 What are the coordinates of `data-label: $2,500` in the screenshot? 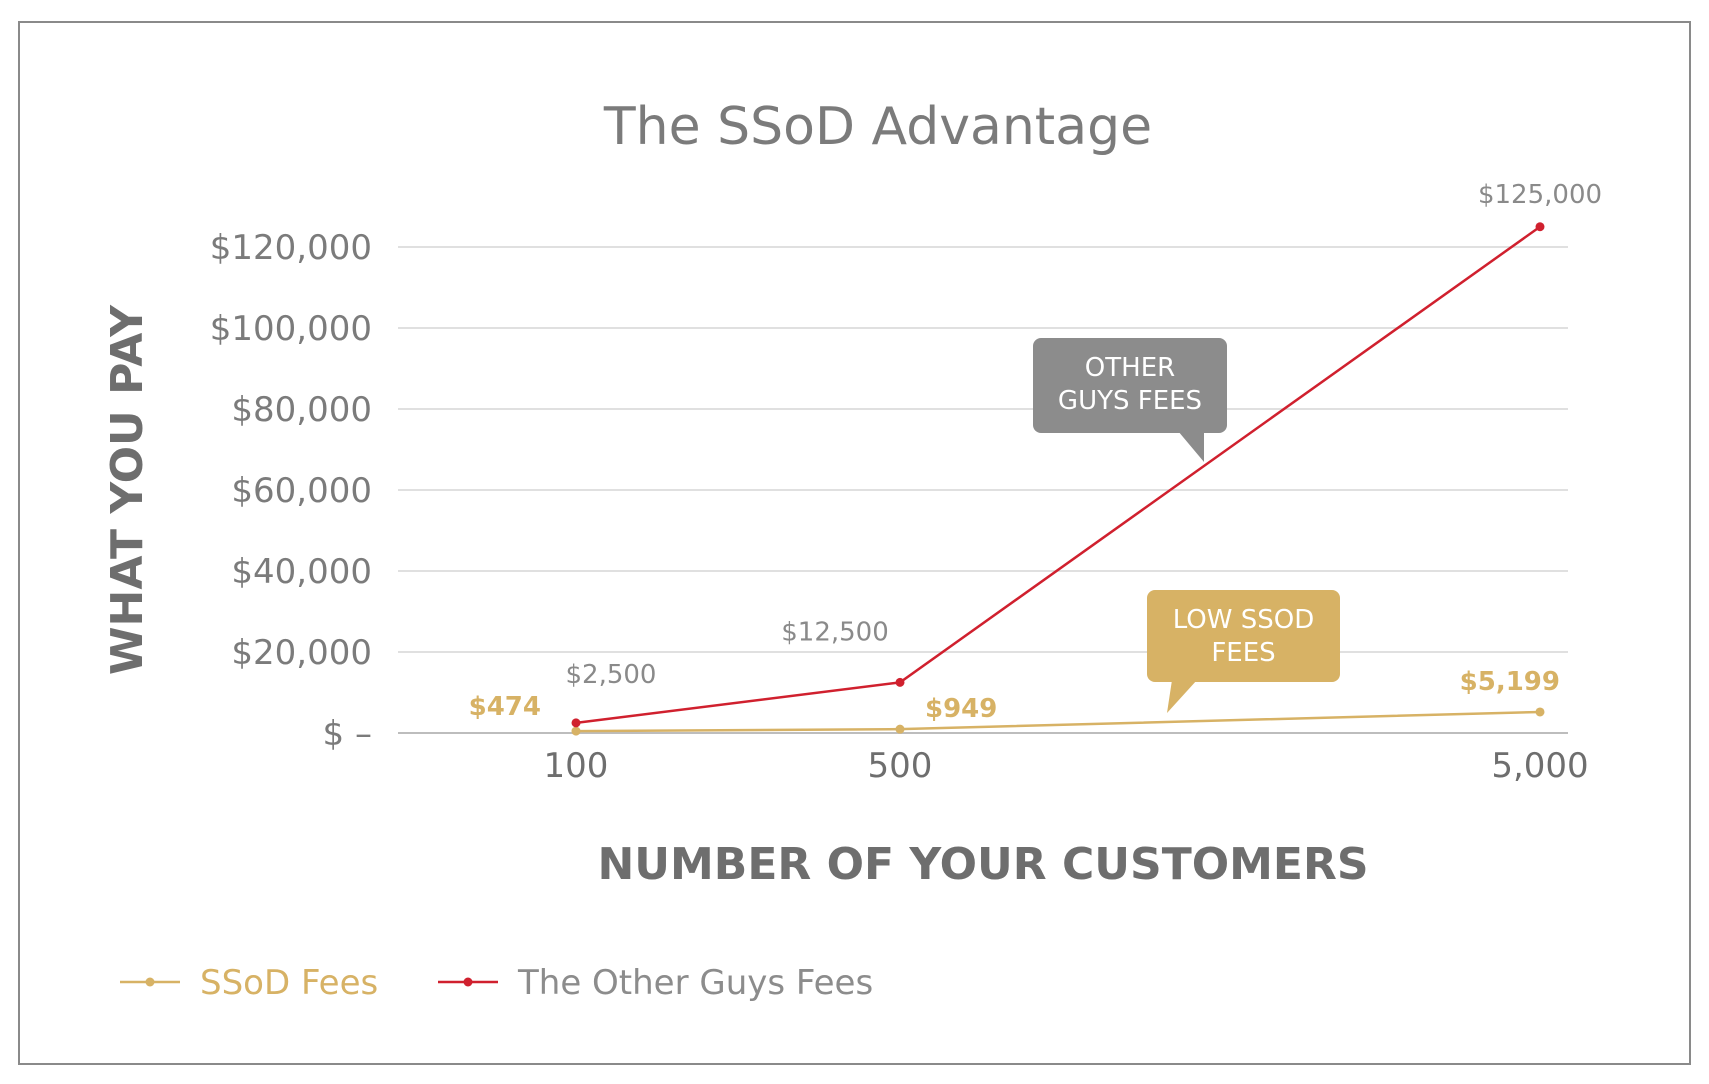 It's located at (611, 675).